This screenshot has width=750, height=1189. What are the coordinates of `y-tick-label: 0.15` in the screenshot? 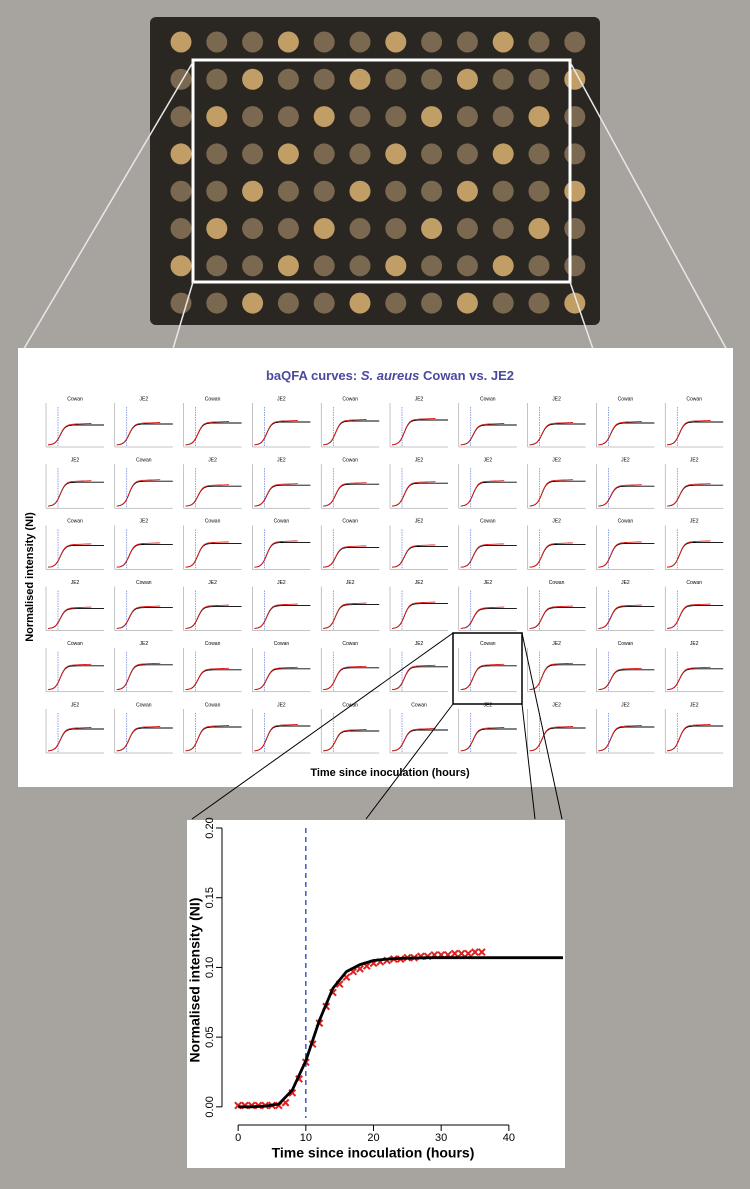 It's located at (210, 897).